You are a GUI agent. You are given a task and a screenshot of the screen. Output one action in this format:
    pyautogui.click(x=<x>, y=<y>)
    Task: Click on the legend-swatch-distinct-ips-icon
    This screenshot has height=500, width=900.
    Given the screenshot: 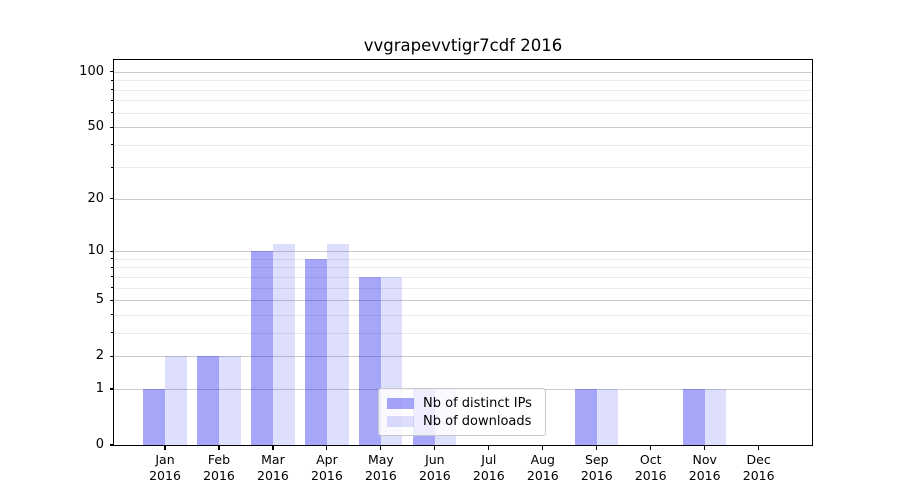 What is the action you would take?
    pyautogui.click(x=400, y=403)
    